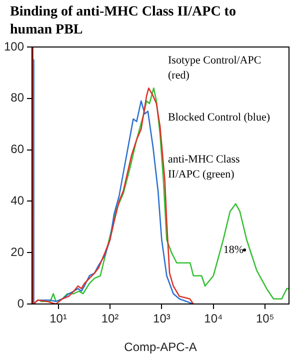 The image size is (304, 359). What do you see at coordinates (14, 46) in the screenshot?
I see `y-tick-label: 100` at bounding box center [14, 46].